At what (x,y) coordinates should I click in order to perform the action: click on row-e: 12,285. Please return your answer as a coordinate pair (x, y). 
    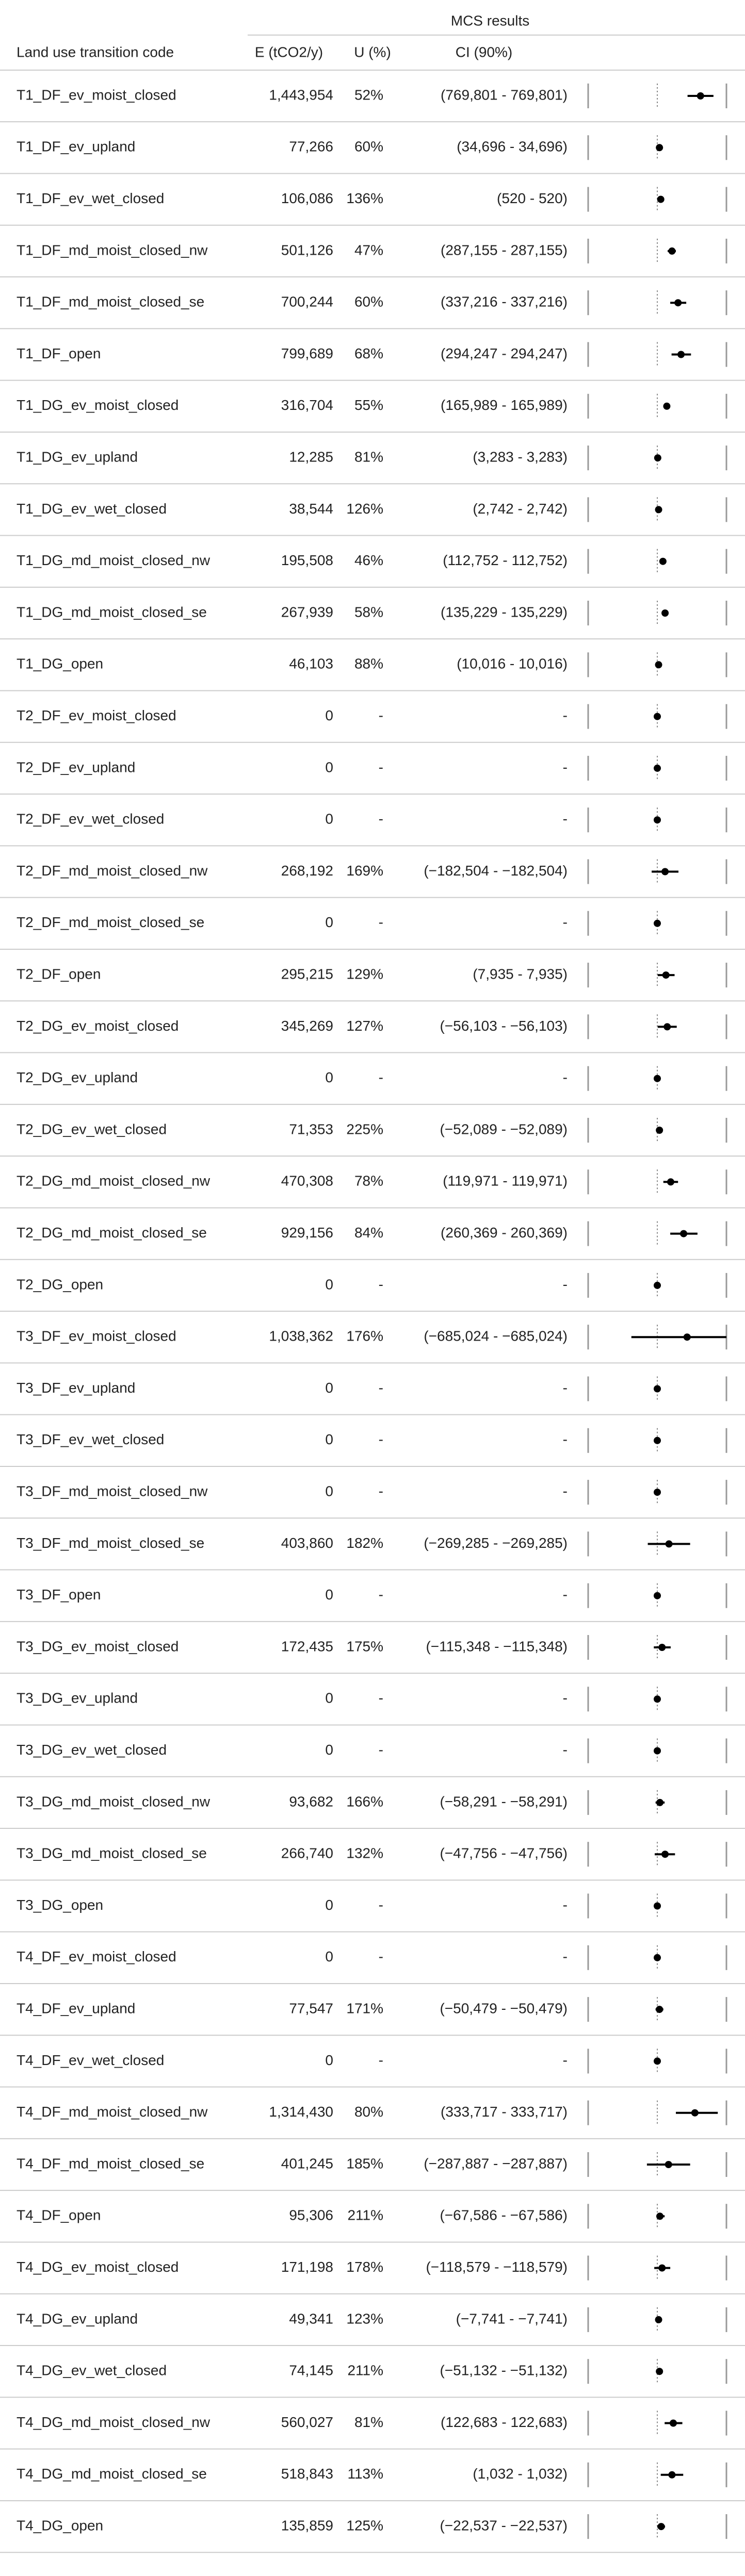
    Looking at the image, I should click on (311, 457).